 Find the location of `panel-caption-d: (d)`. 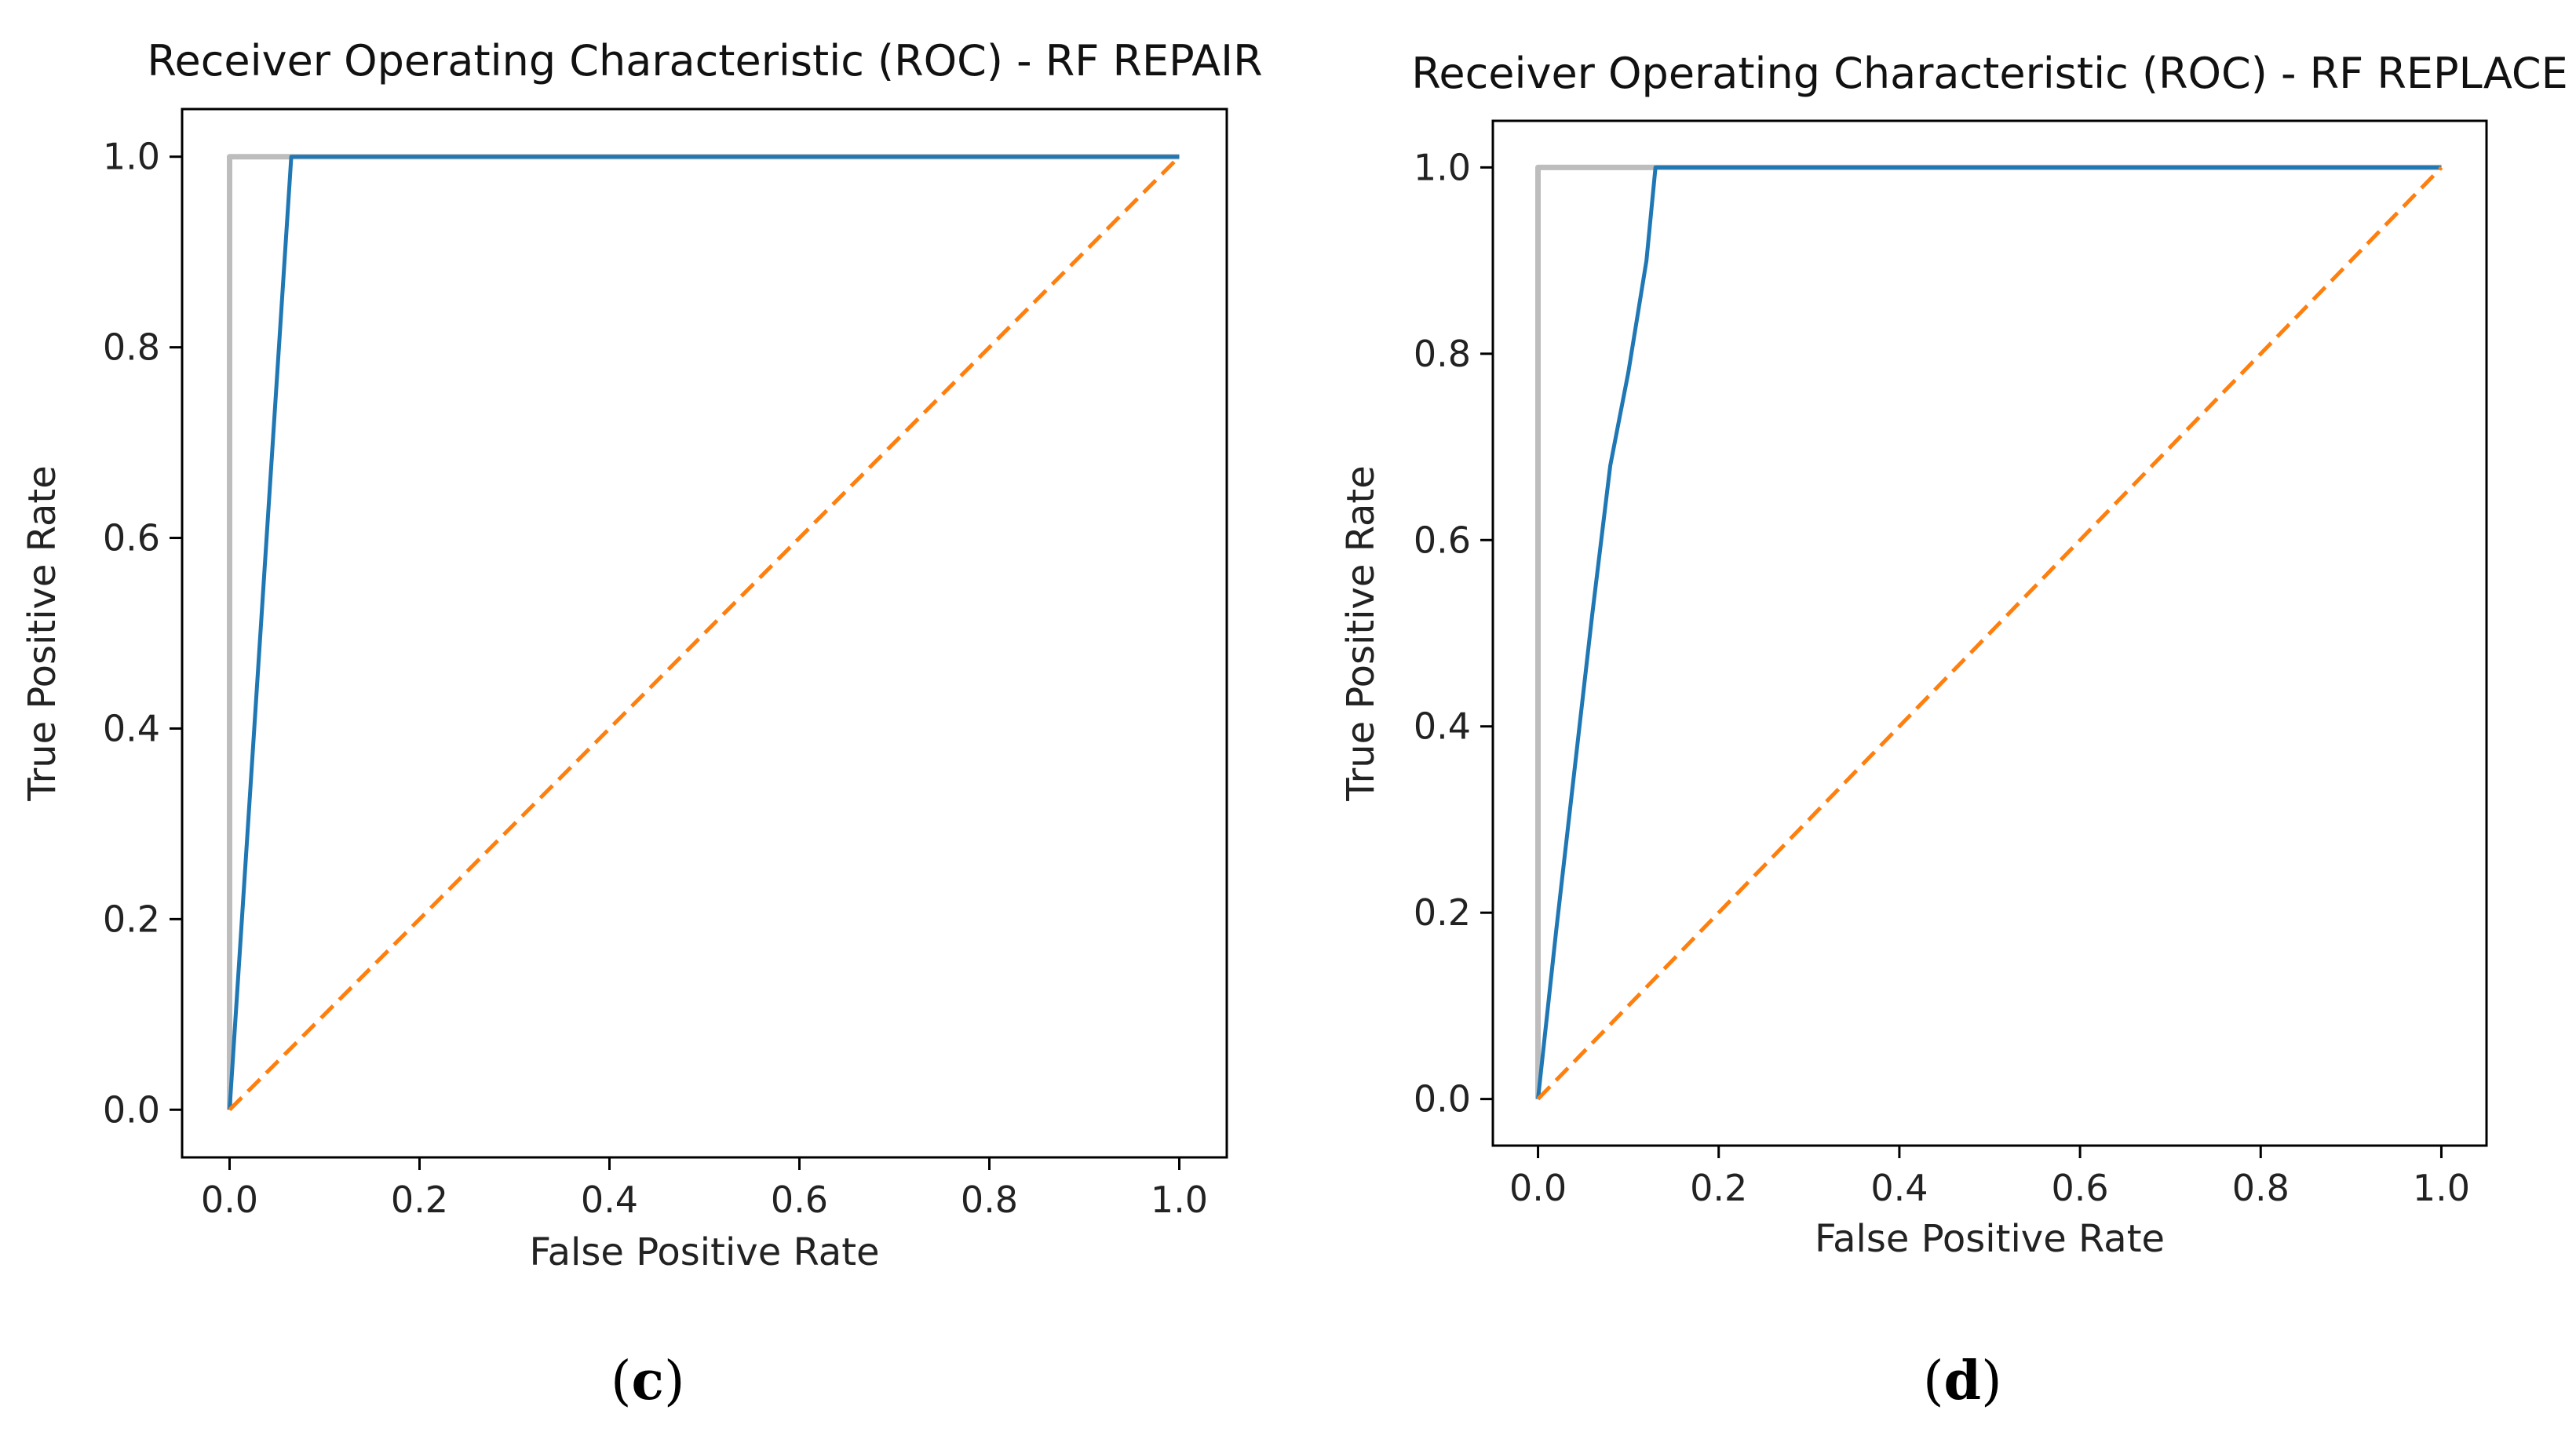

panel-caption-d: (d) is located at coordinates (1962, 1381).